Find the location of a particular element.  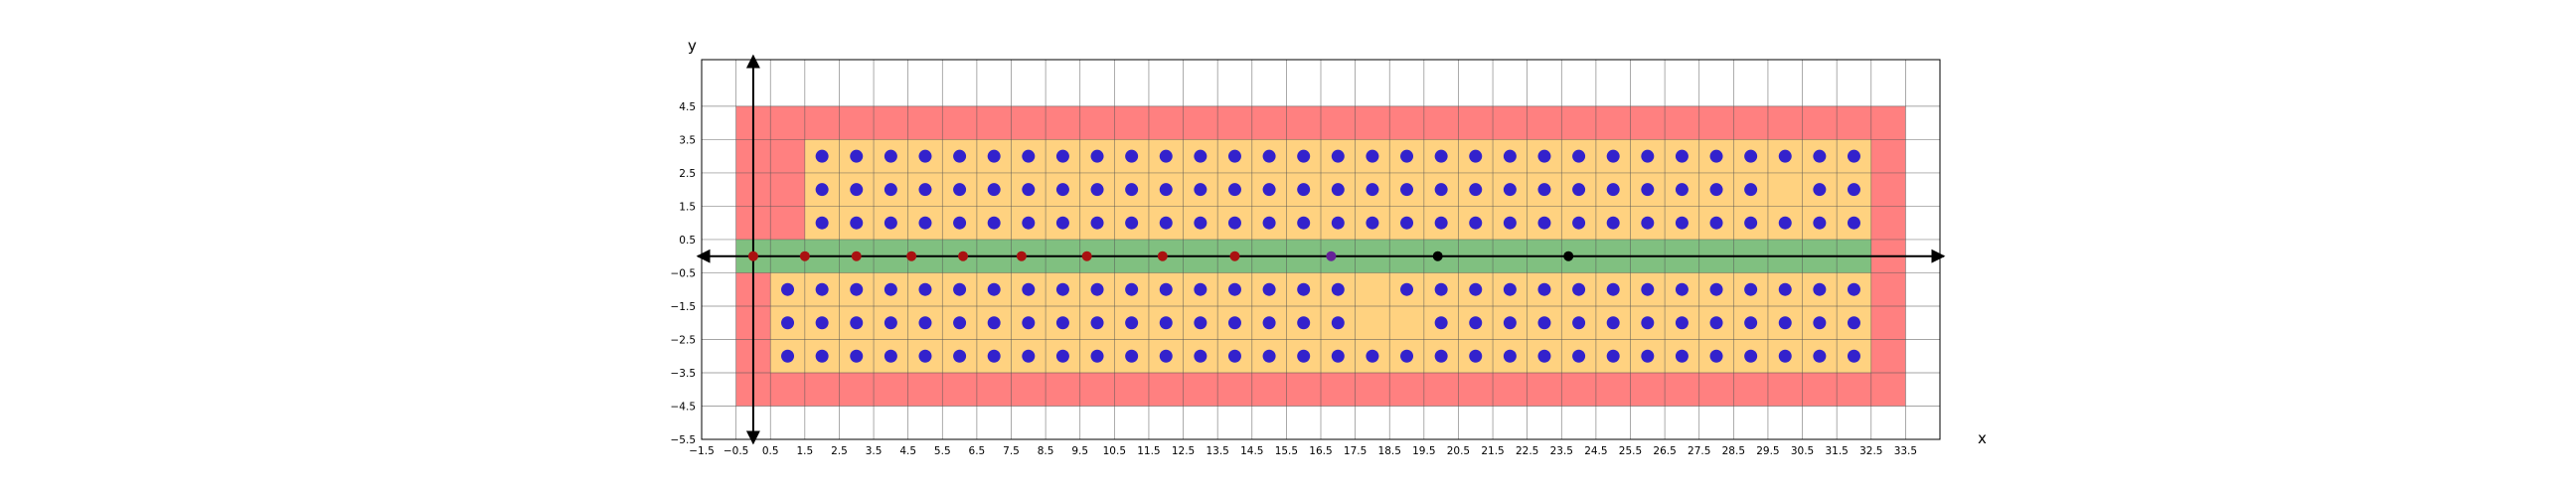

y-tick-label: 3.5 is located at coordinates (687, 140).